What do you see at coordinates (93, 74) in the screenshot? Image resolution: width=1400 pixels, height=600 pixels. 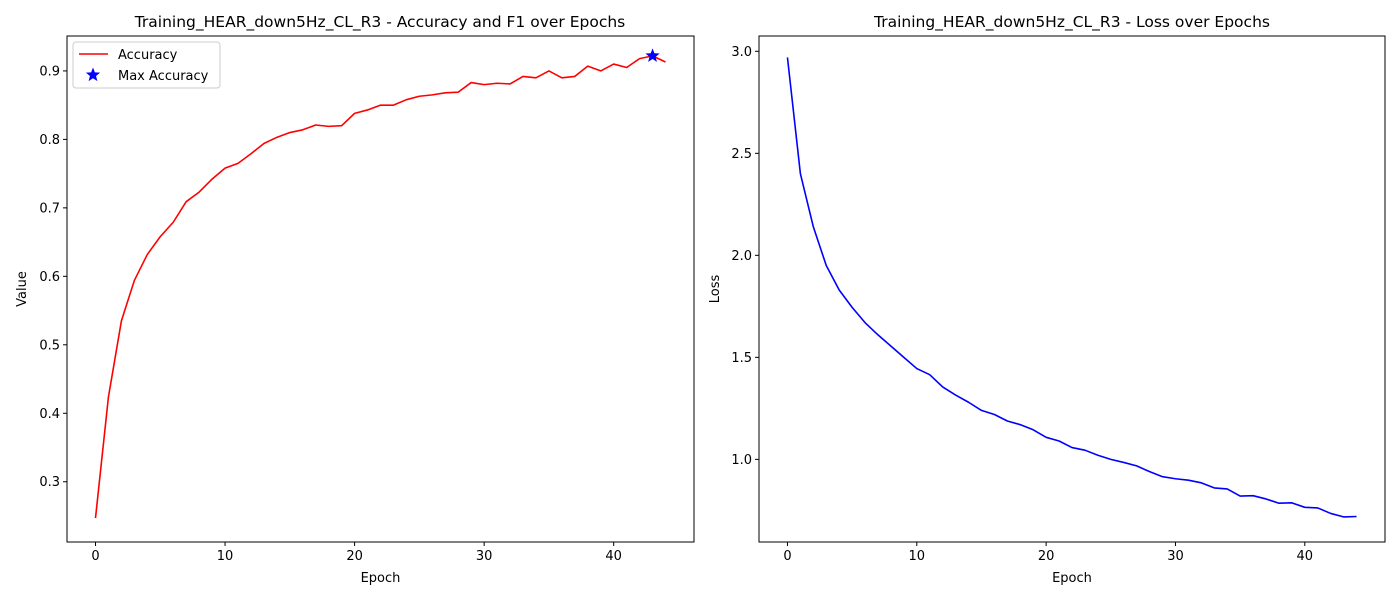 I see `legend-max-accuracy-star-icon` at bounding box center [93, 74].